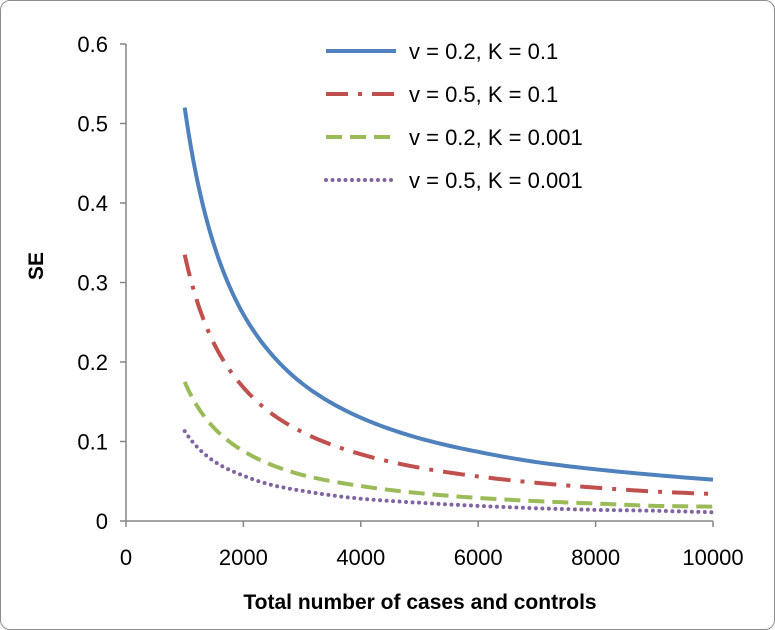 The image size is (775, 630). What do you see at coordinates (360, 557) in the screenshot?
I see `x-tick-label: 4000` at bounding box center [360, 557].